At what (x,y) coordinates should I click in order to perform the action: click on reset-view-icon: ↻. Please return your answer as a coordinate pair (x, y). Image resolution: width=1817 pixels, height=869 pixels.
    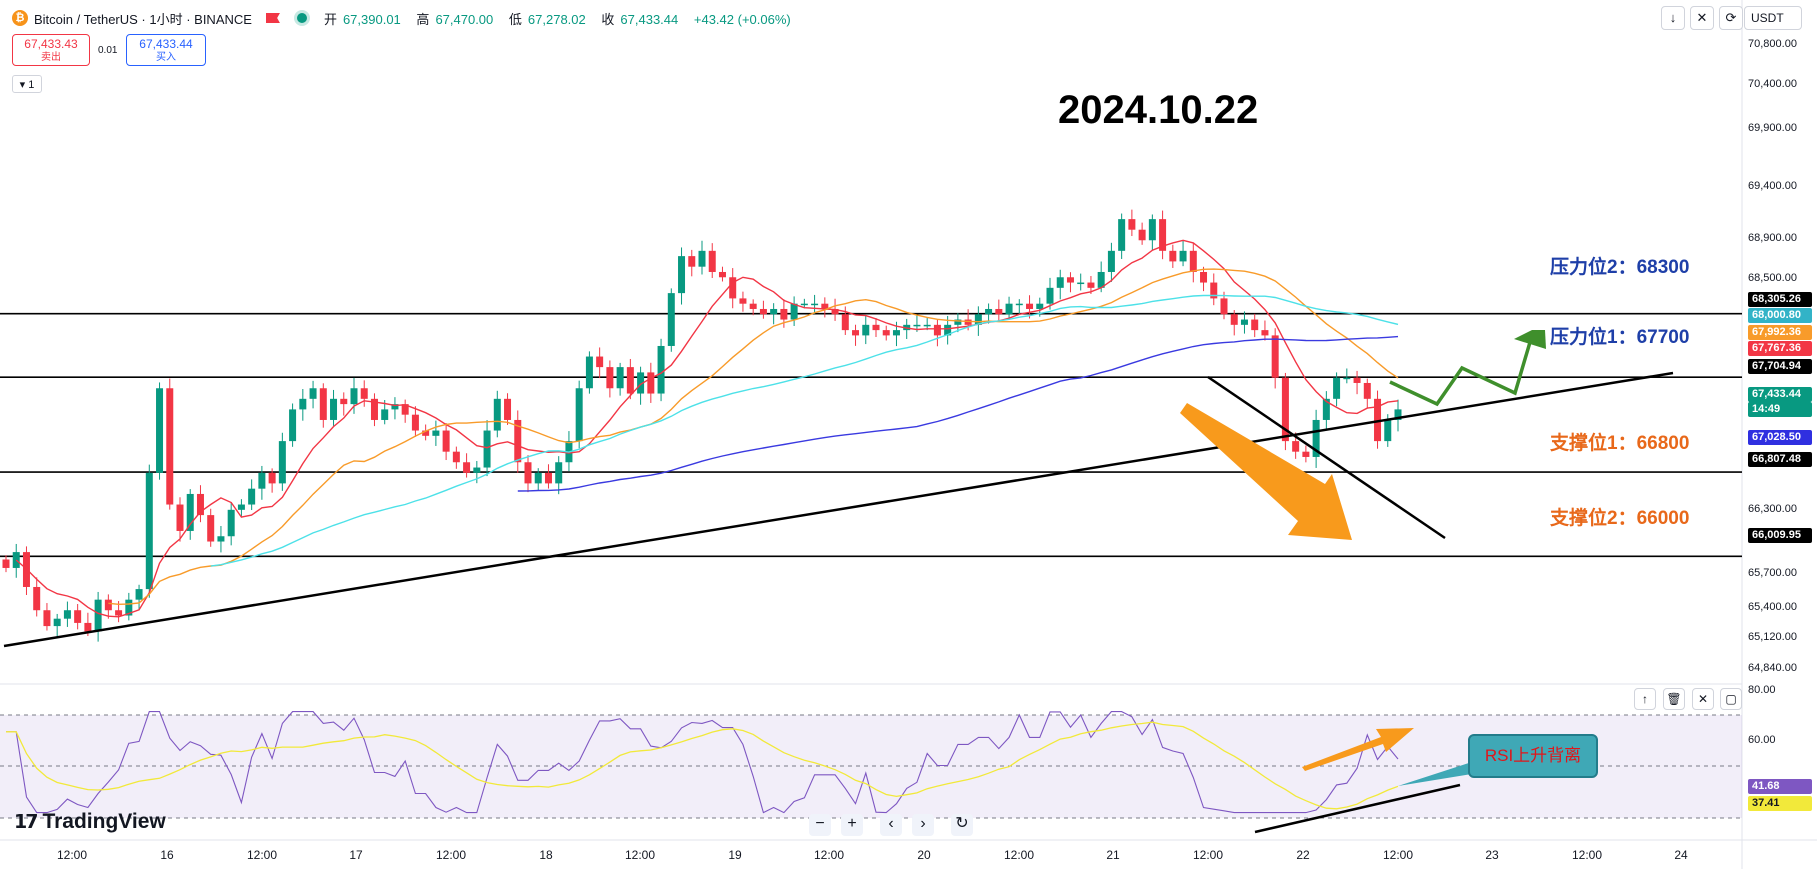
    Looking at the image, I should click on (962, 825).